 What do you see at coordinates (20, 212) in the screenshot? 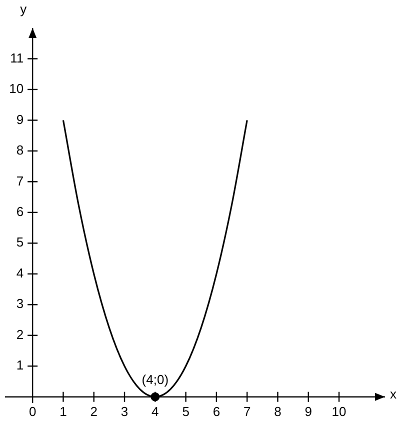
I see `y-tick-label: 6` at bounding box center [20, 212].